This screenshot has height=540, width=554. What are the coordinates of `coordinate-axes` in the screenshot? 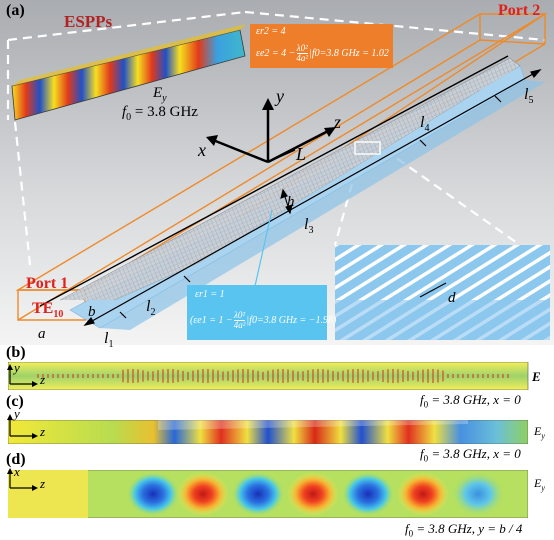 It's located at (271, 131).